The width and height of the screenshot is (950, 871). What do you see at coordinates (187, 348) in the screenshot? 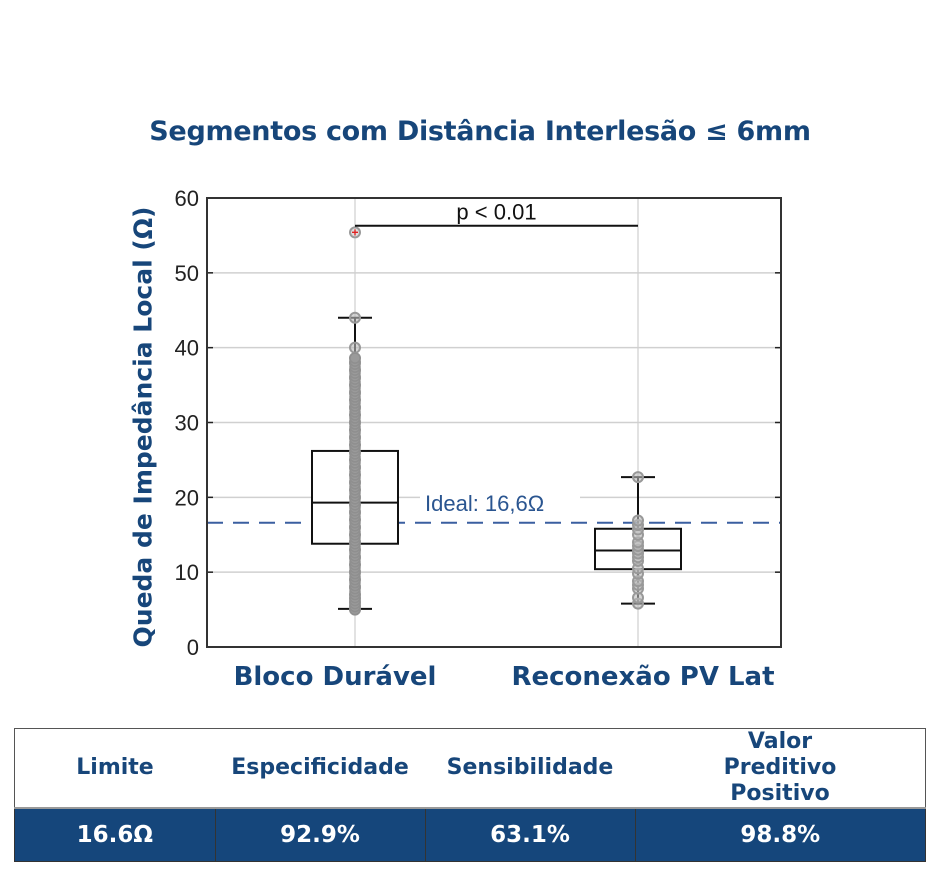
I see `y-tick-label: 40` at bounding box center [187, 348].